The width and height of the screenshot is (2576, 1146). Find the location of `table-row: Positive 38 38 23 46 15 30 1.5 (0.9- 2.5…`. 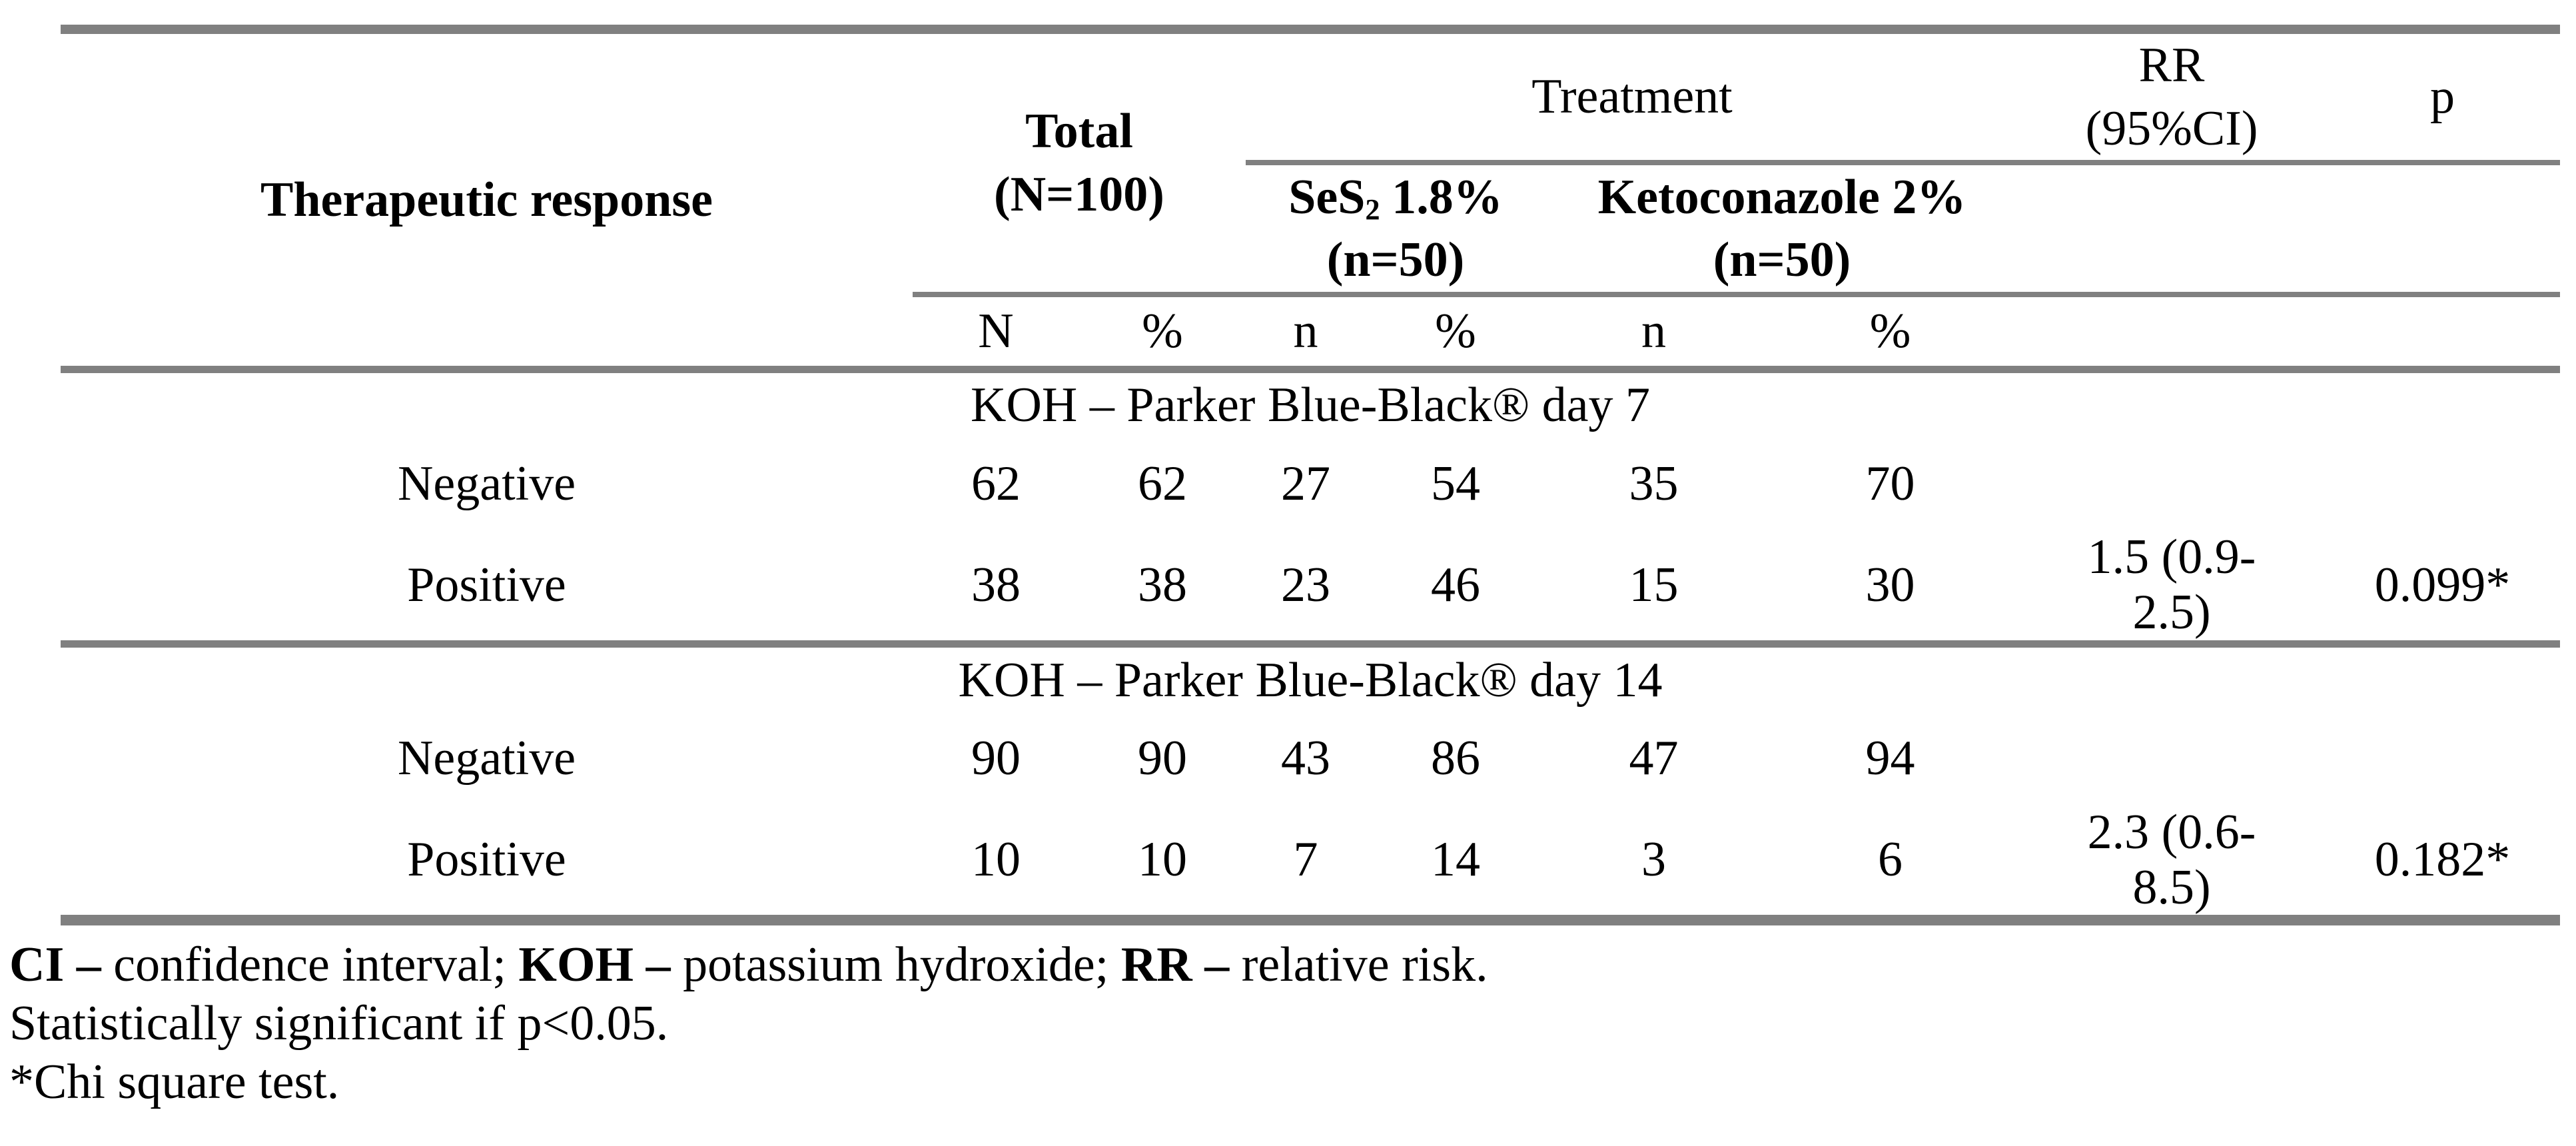

table-row: Positive 38 38 23 46 15 30 1.5 (0.9- 2.5… is located at coordinates (1311, 589).